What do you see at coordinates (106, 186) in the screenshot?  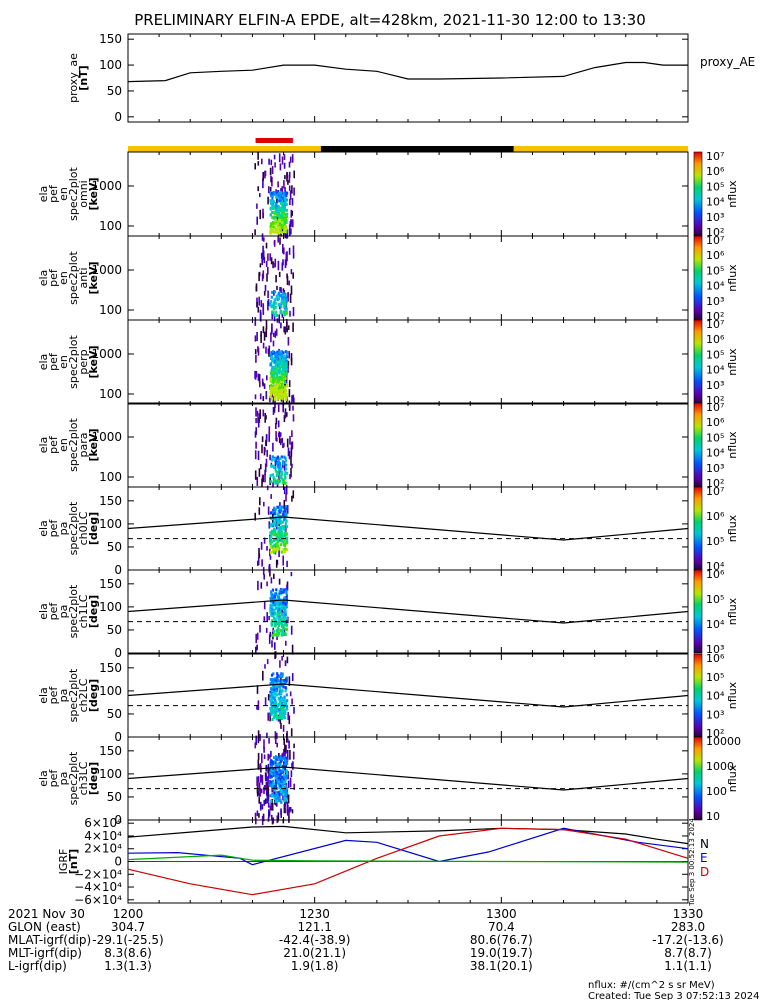 I see `energy-y-tick-label: 1000` at bounding box center [106, 186].